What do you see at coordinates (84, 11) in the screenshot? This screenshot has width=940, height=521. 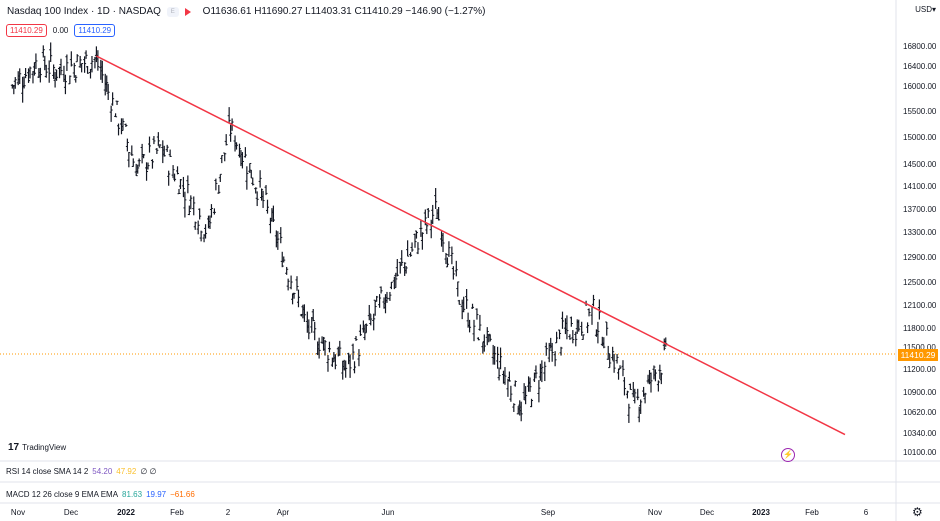 I see `symbol-title: Nasdaq 100 Index · 1D · NASDAQ` at bounding box center [84, 11].